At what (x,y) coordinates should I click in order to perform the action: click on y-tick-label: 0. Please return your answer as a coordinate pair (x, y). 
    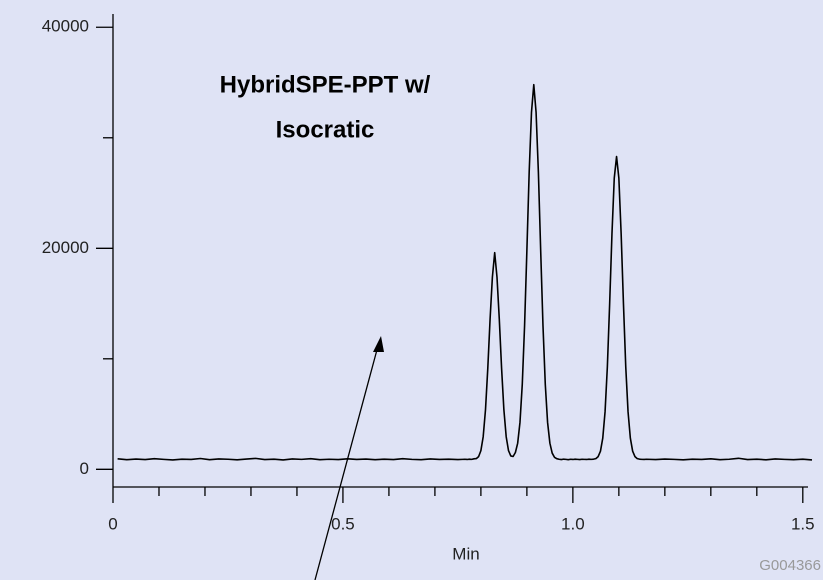
    Looking at the image, I should click on (84, 468).